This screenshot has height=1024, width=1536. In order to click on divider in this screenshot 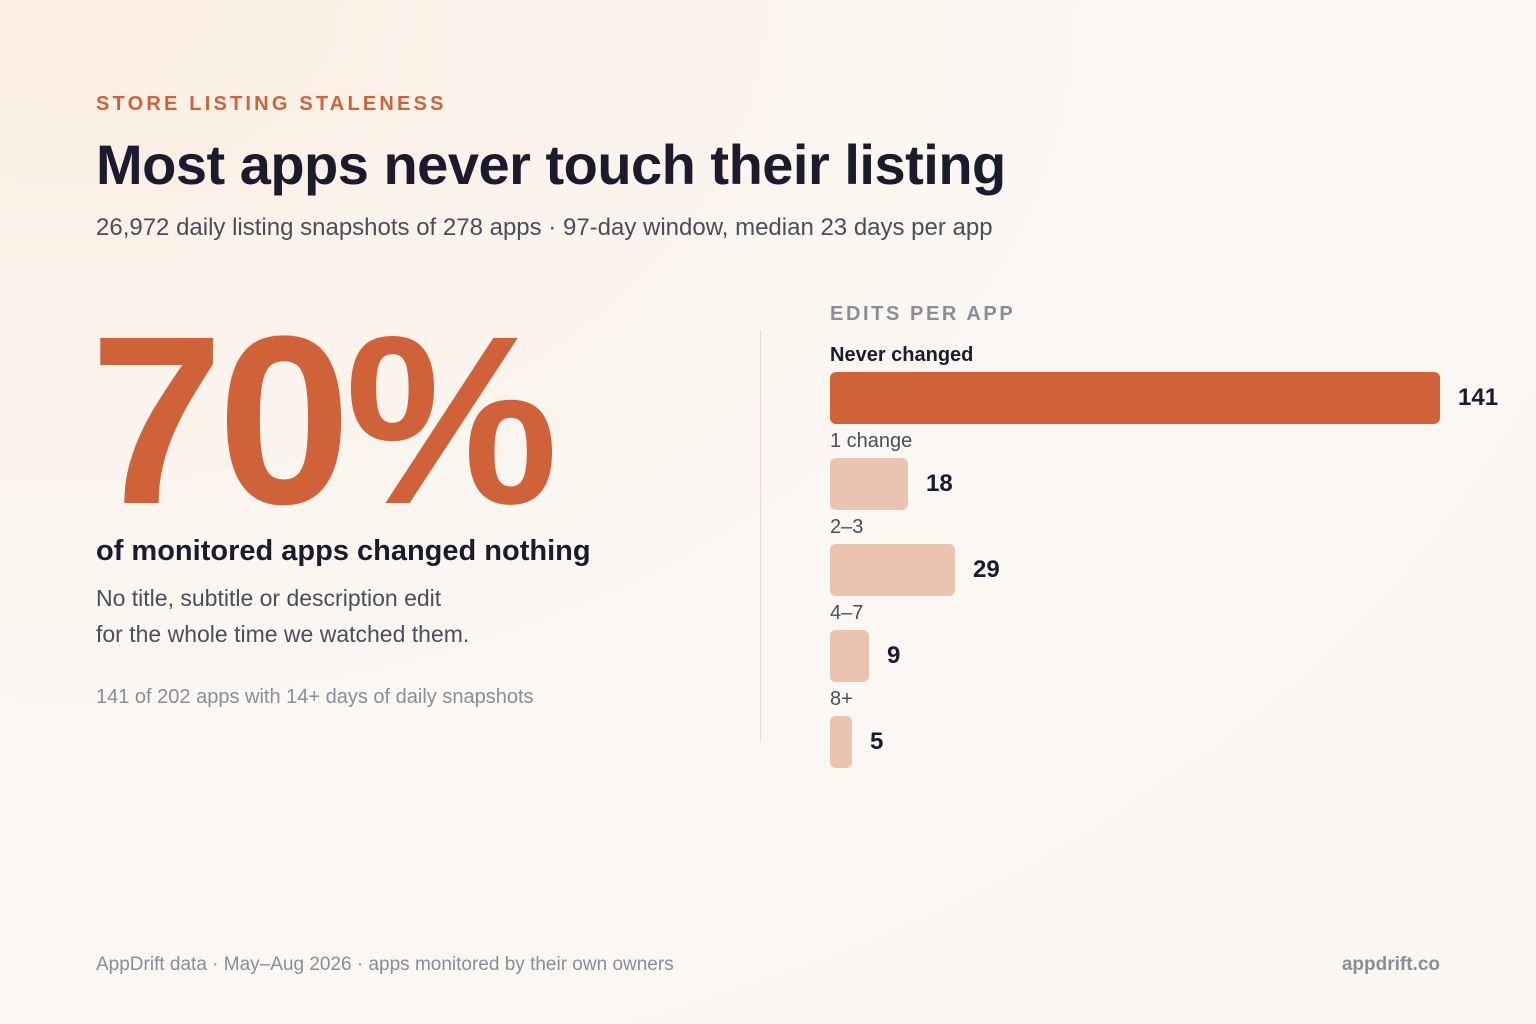, I will do `click(760, 536)`.